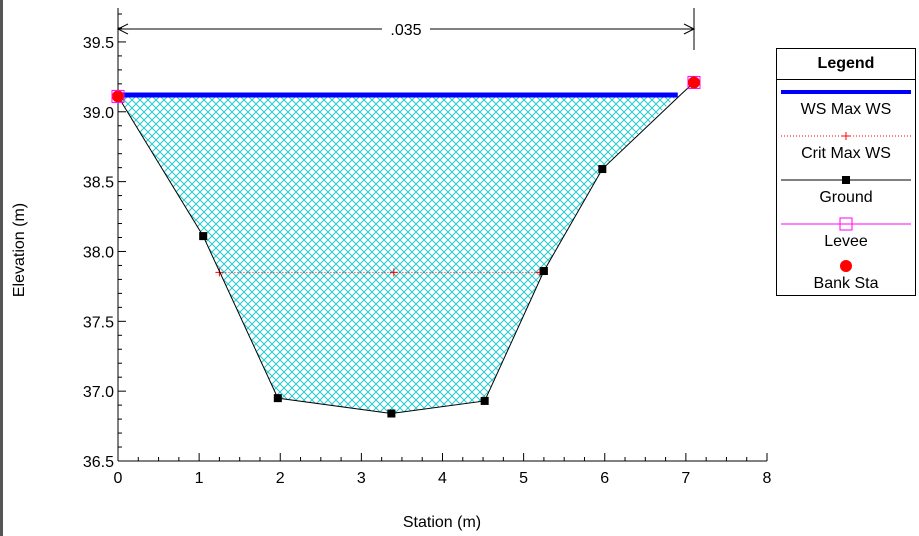 This screenshot has width=919, height=536. I want to click on annotation-label: .035, so click(405, 30).